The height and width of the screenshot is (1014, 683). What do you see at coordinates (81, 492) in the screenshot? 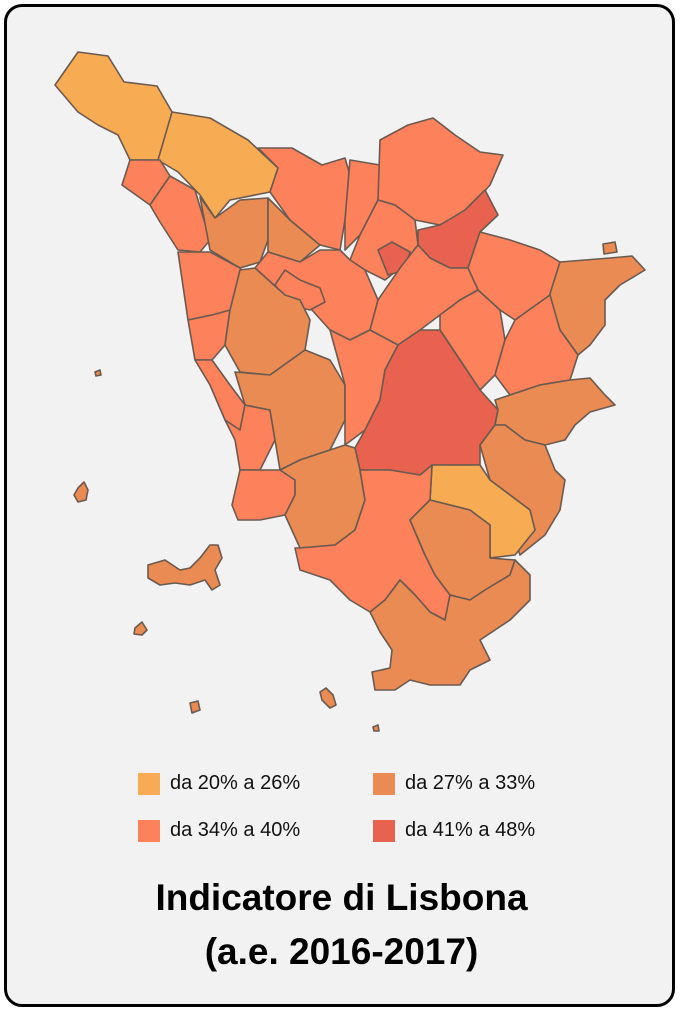
I see `island-capraia` at bounding box center [81, 492].